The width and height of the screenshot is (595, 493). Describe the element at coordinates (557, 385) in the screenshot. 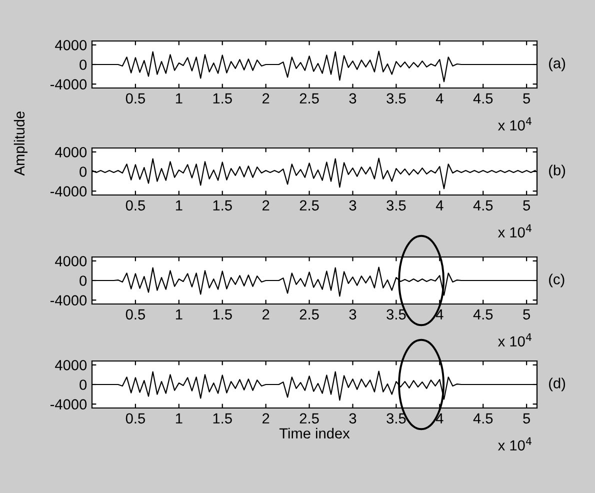

I see `text: (d)` at that location.